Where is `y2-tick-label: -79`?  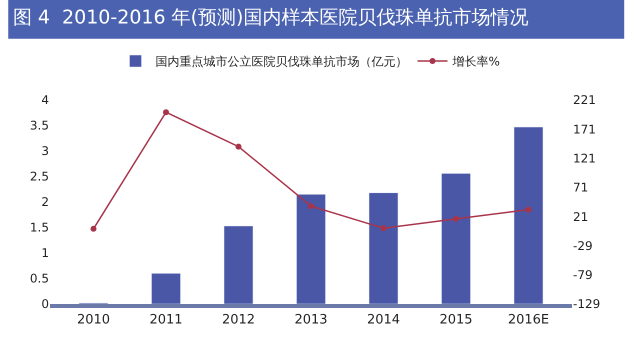 y2-tick-label: -79 is located at coordinates (583, 275).